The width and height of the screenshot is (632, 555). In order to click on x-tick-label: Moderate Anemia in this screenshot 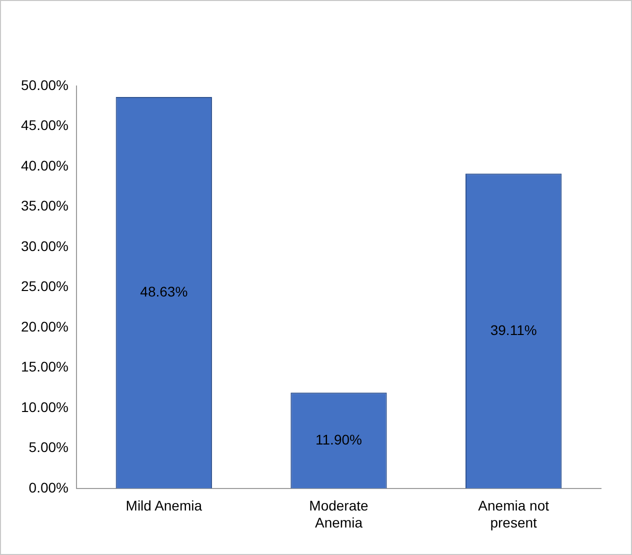, I will do `click(339, 514)`.